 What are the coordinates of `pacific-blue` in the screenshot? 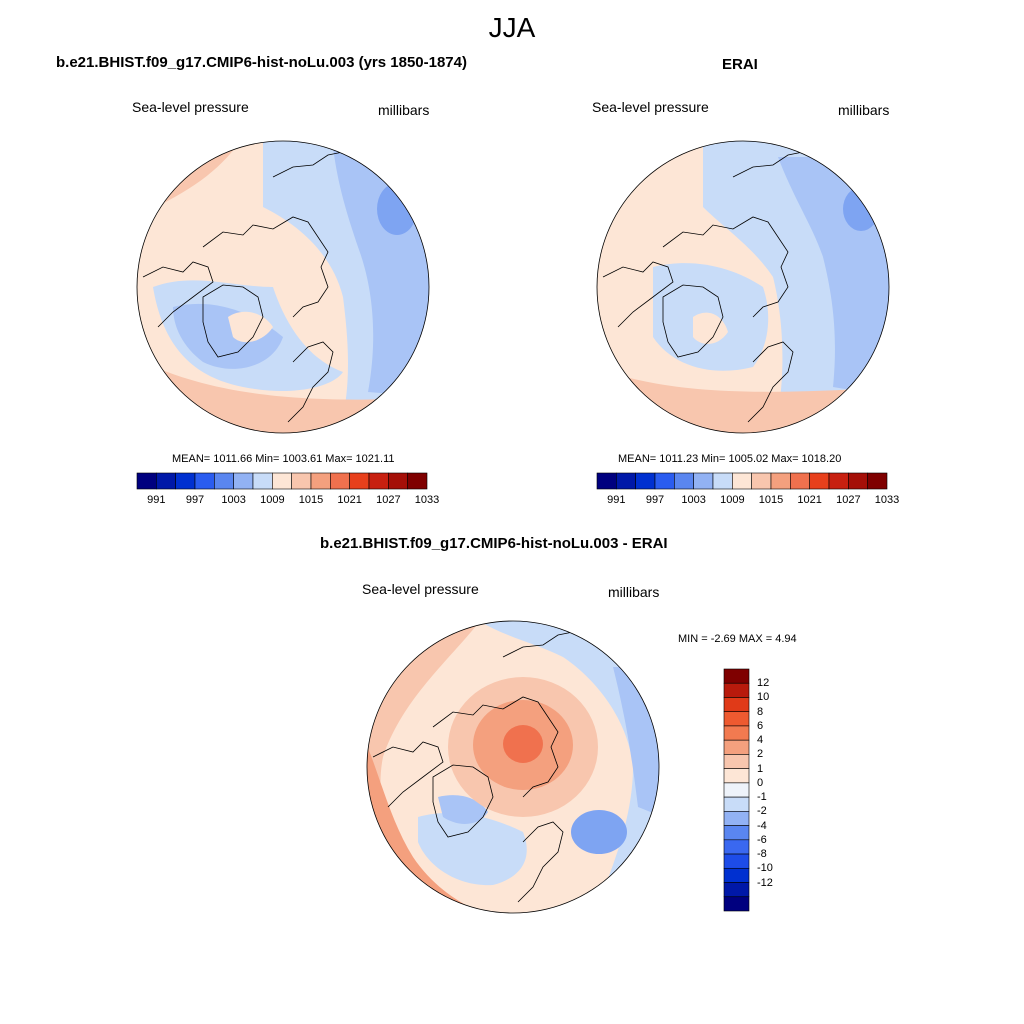 It's located at (566, 767).